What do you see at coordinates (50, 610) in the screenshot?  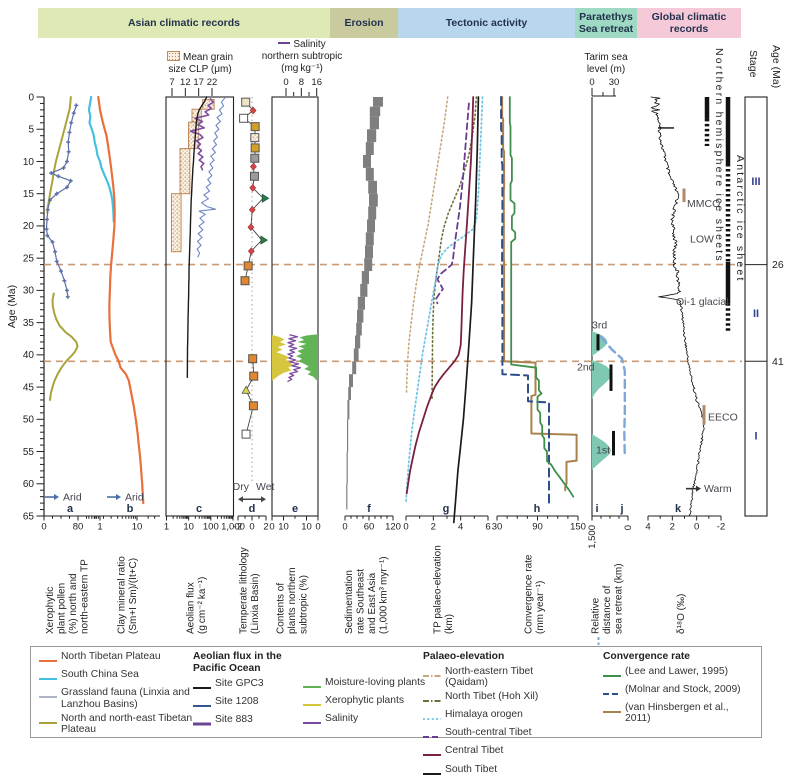 I see `axis-label-a: Xerophytic` at bounding box center [50, 610].